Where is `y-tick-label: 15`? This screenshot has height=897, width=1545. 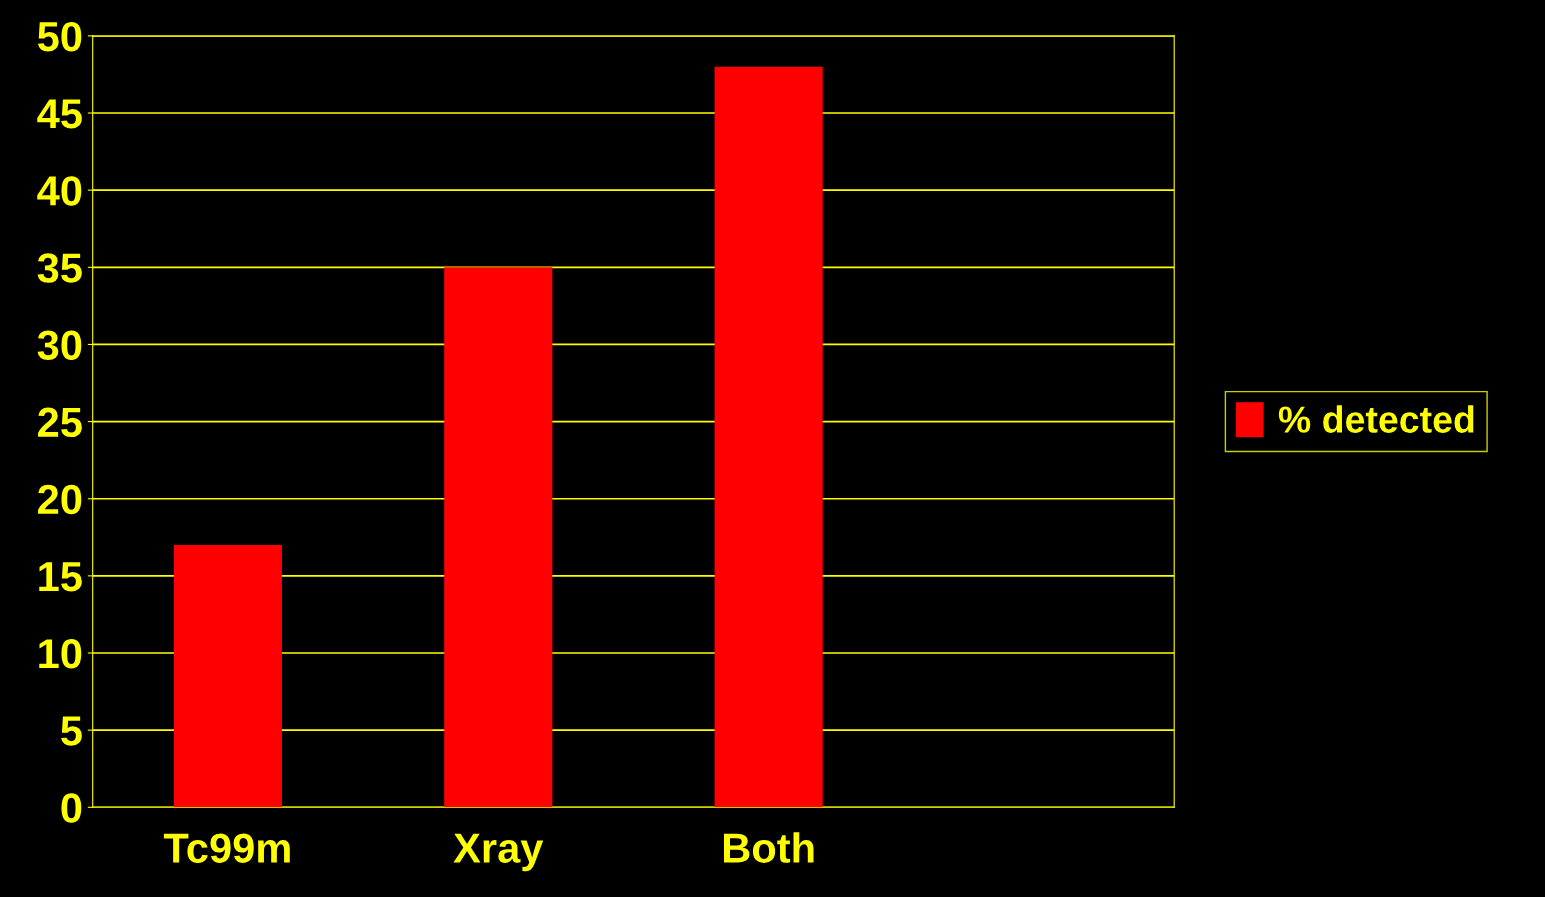 y-tick-label: 15 is located at coordinates (60, 577).